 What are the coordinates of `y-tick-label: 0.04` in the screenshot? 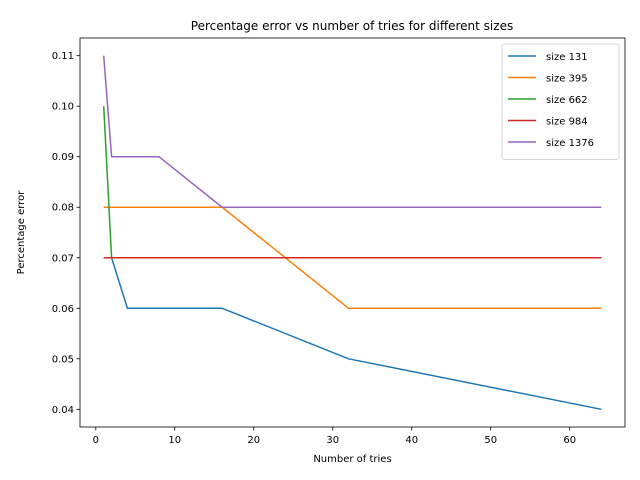 It's located at (63, 410).